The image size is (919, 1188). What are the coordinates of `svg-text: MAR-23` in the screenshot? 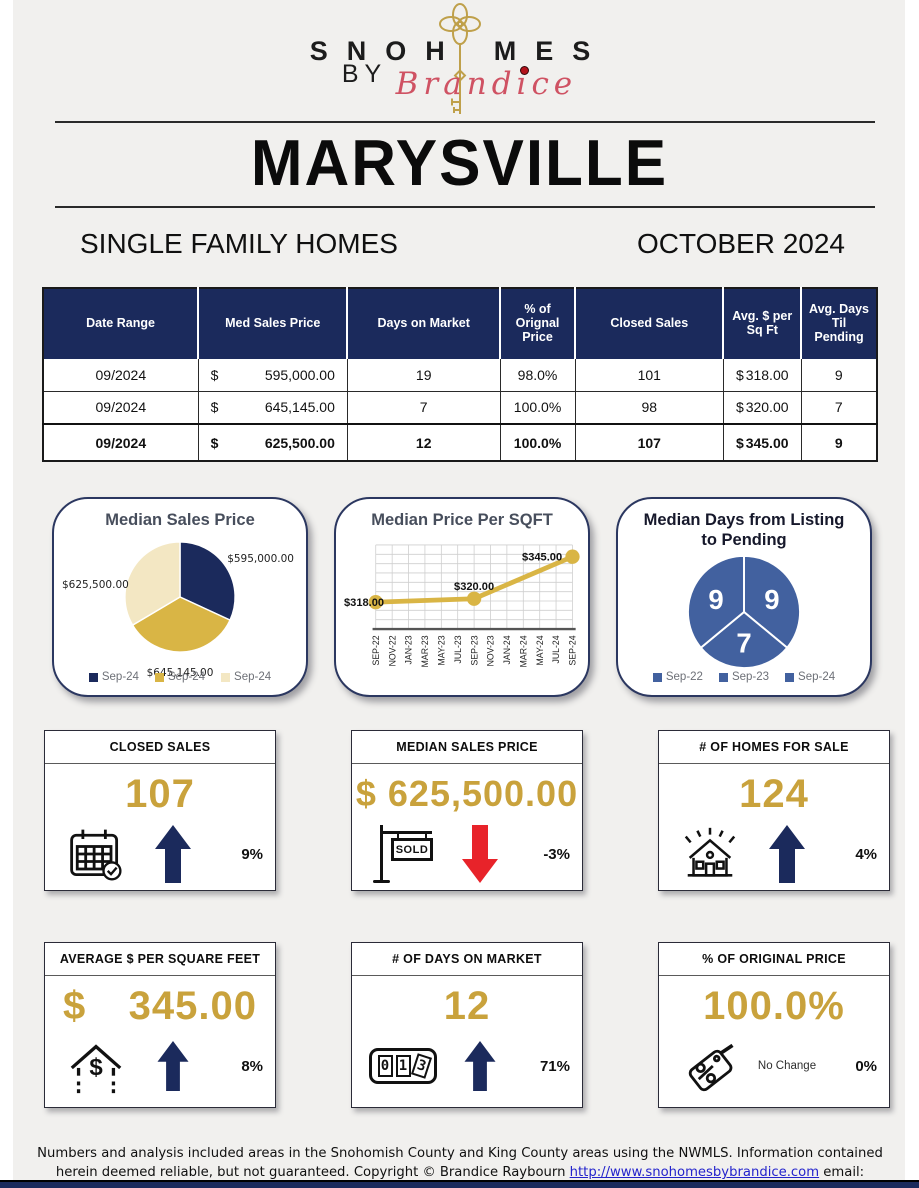 It's located at (425, 651).